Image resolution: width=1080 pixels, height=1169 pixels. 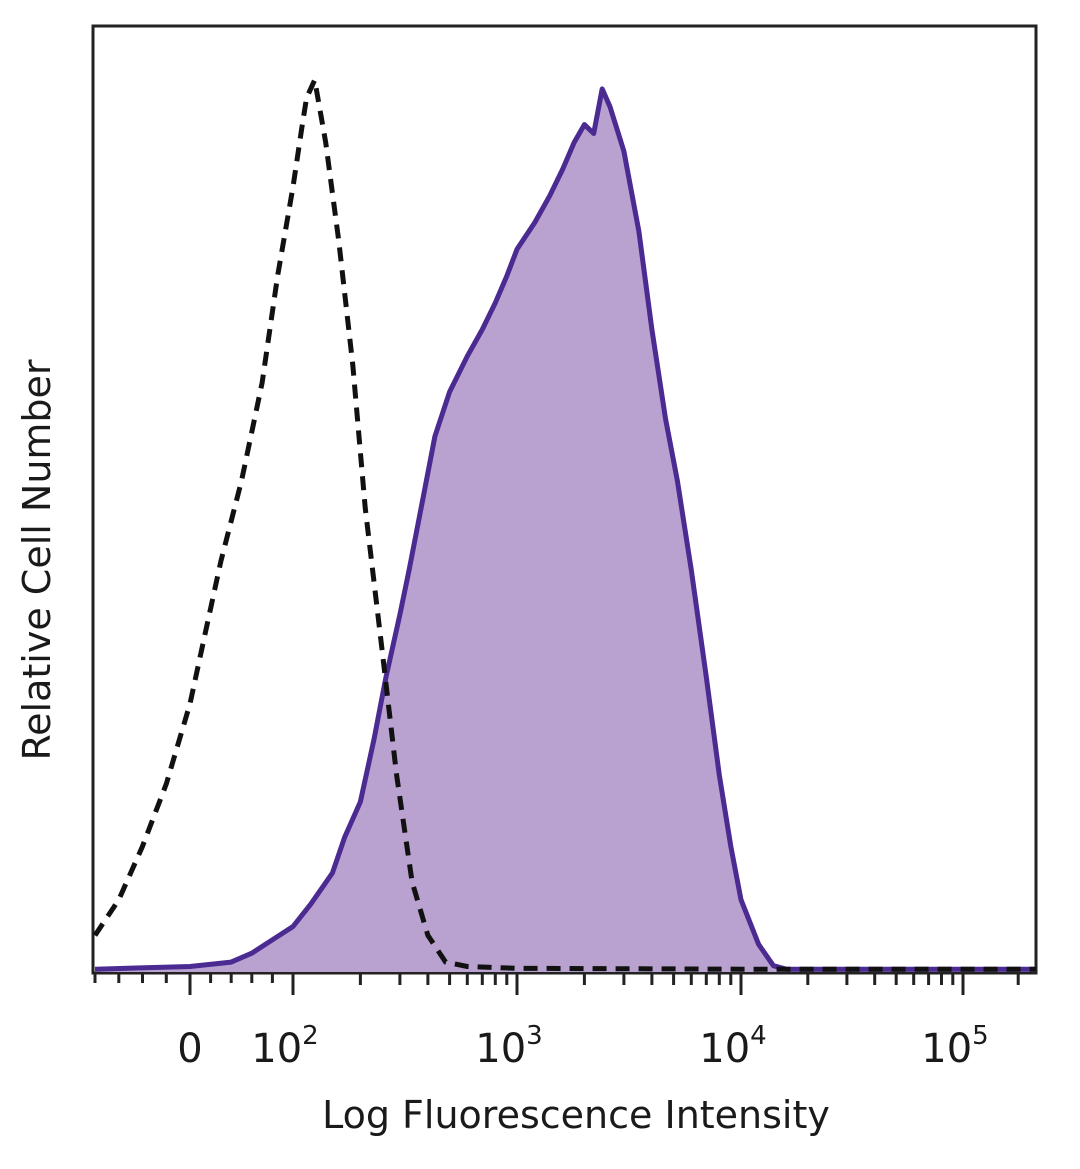 I want to click on x-tick-label: 10⁴, so click(x=732, y=1046).